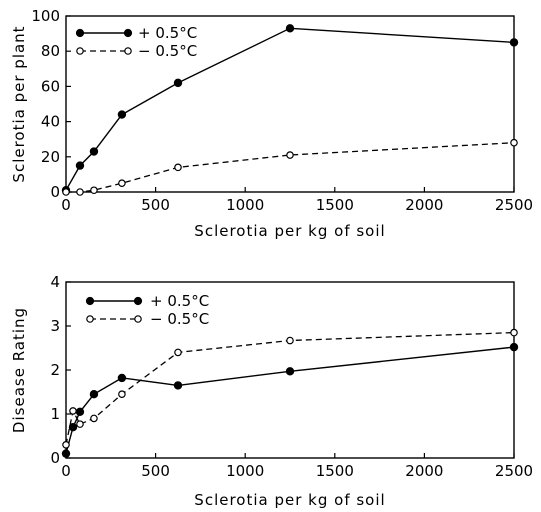 Image resolution: width=541 pixels, height=512 pixels. I want to click on y-tick-label: 3, so click(55, 326).